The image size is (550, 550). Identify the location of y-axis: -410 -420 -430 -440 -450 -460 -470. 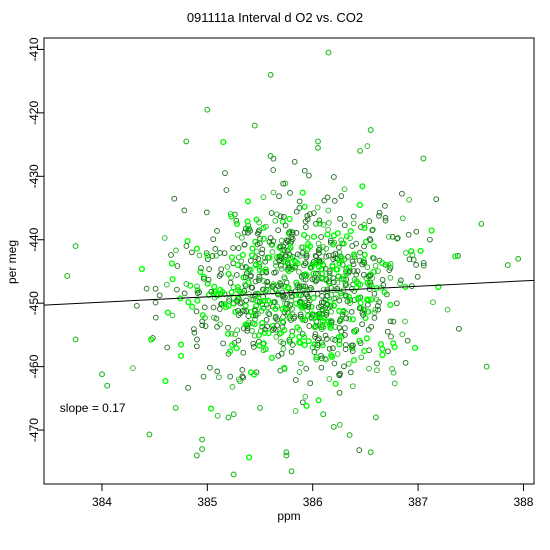
(35, 239).